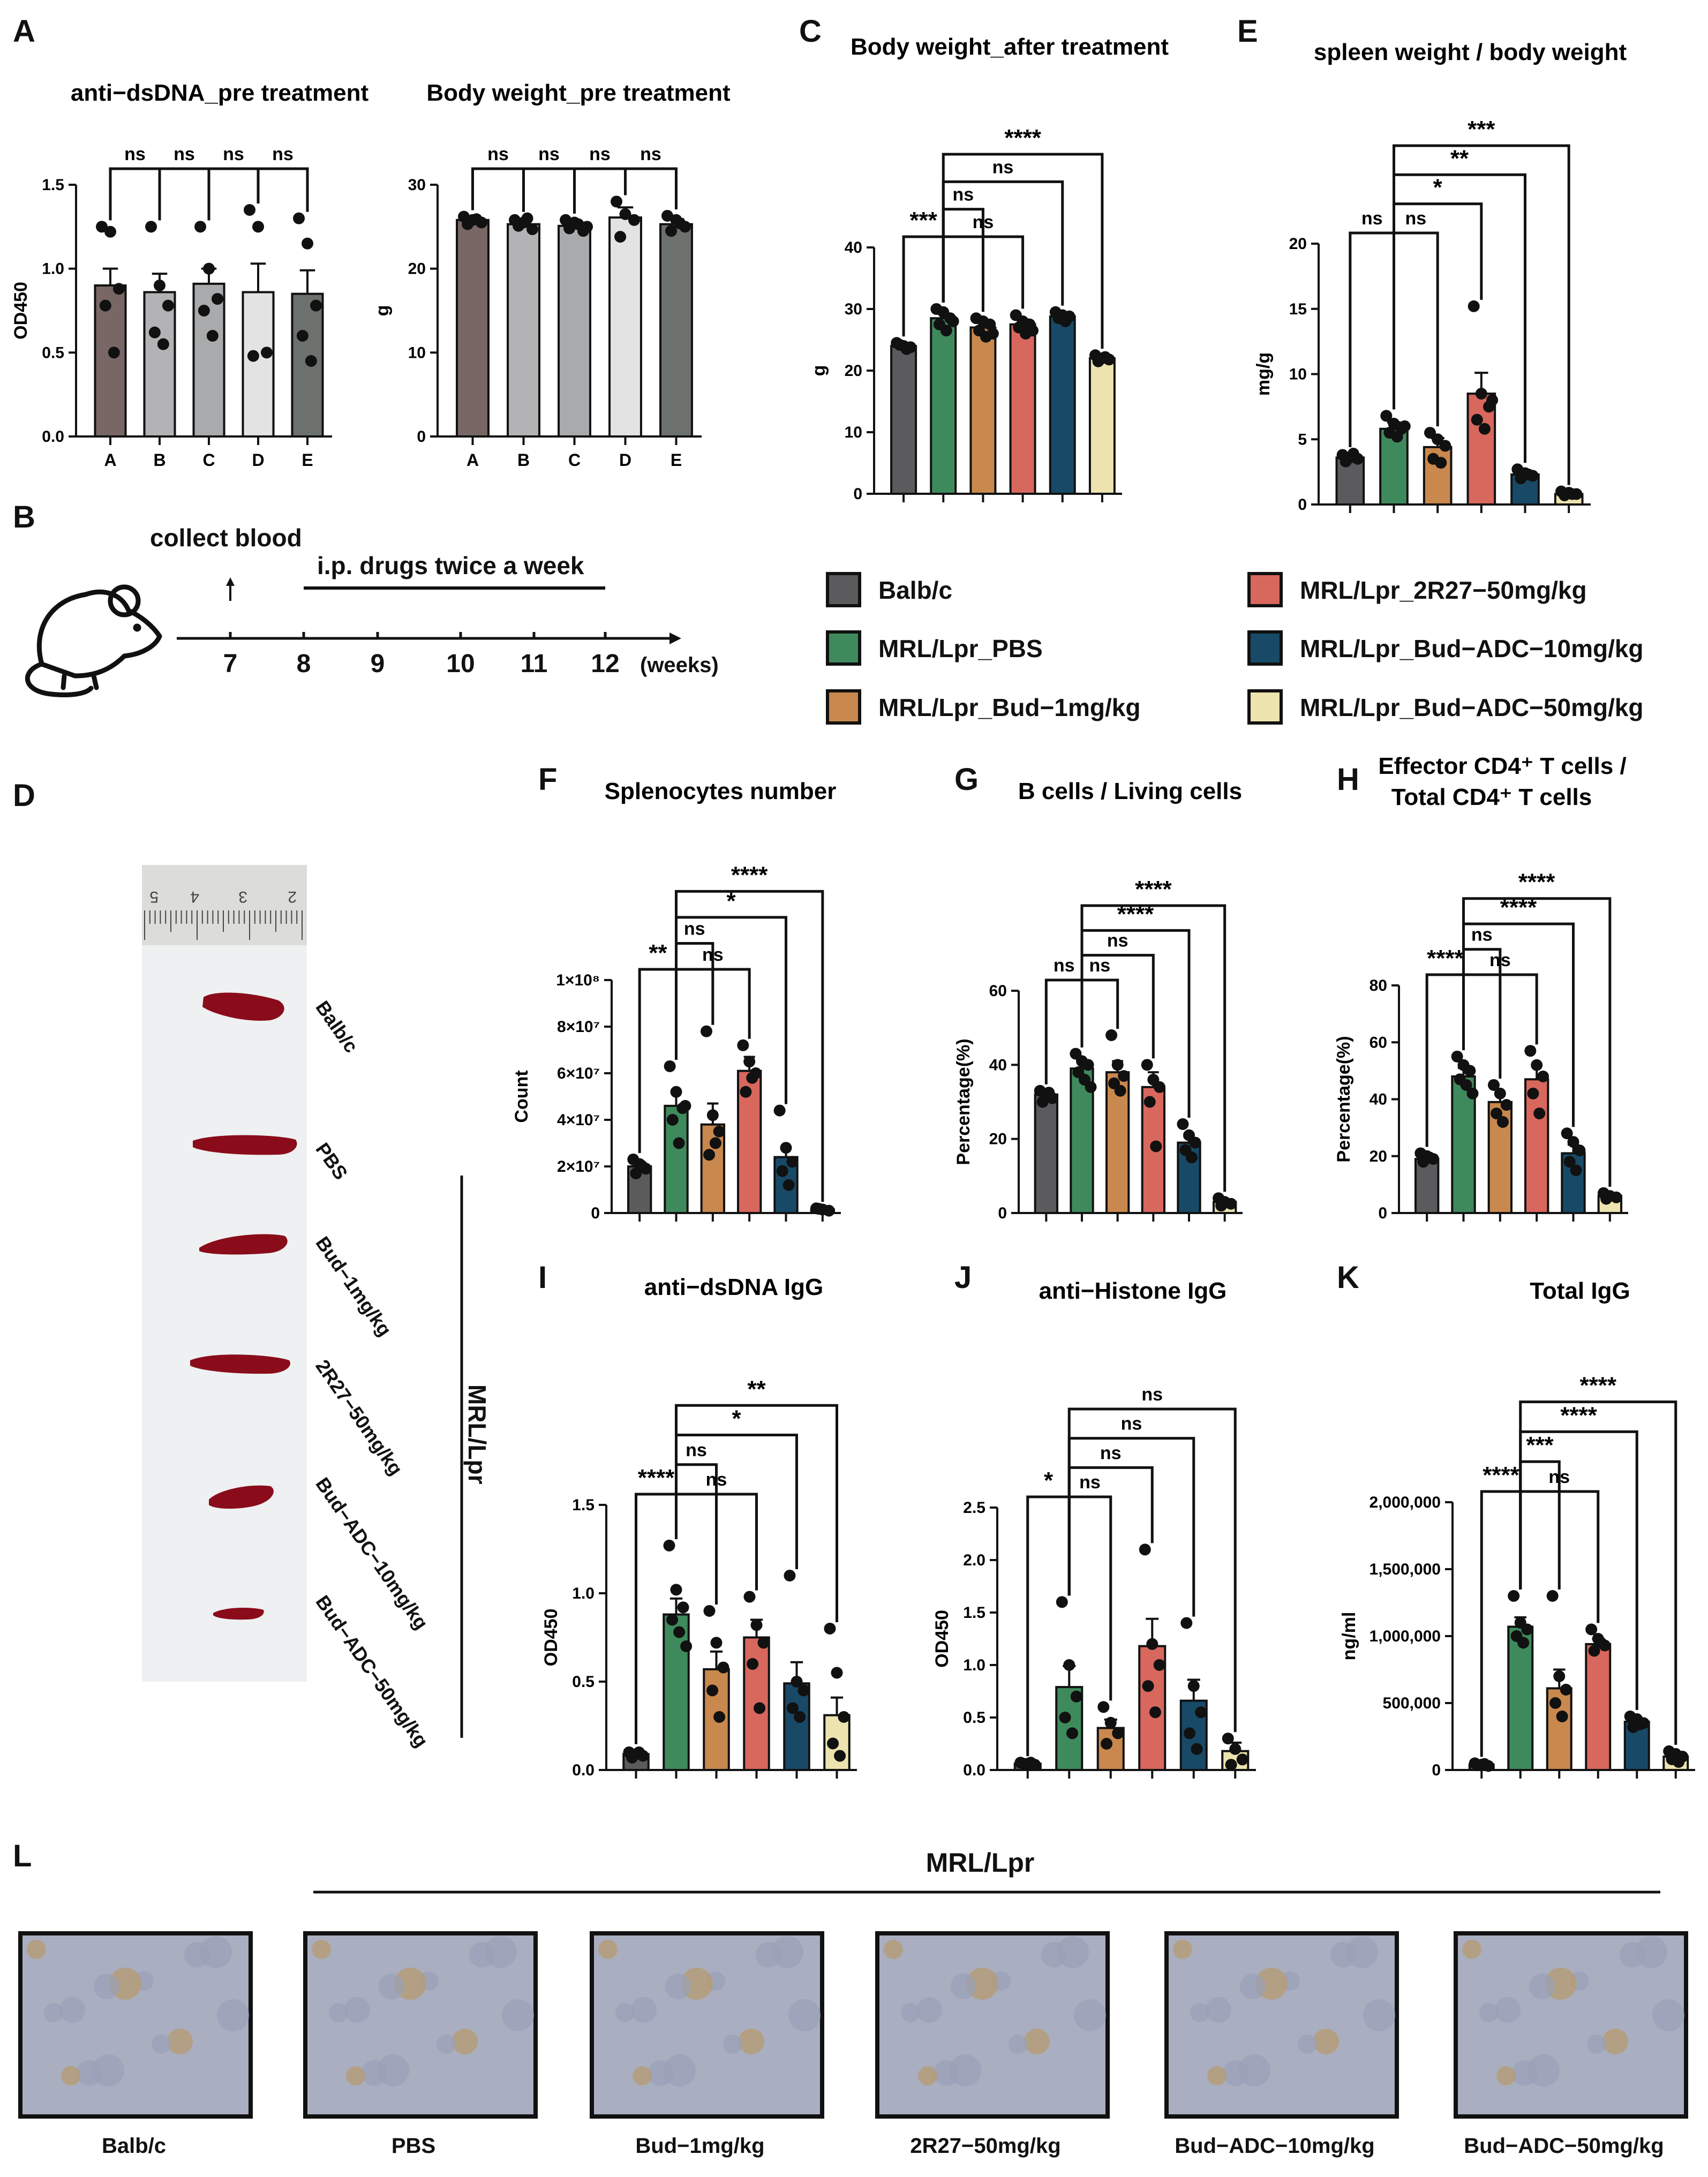 This screenshot has height=2177, width=1708. What do you see at coordinates (1501, 1475) in the screenshot?
I see `sig-label-k-0: ****` at bounding box center [1501, 1475].